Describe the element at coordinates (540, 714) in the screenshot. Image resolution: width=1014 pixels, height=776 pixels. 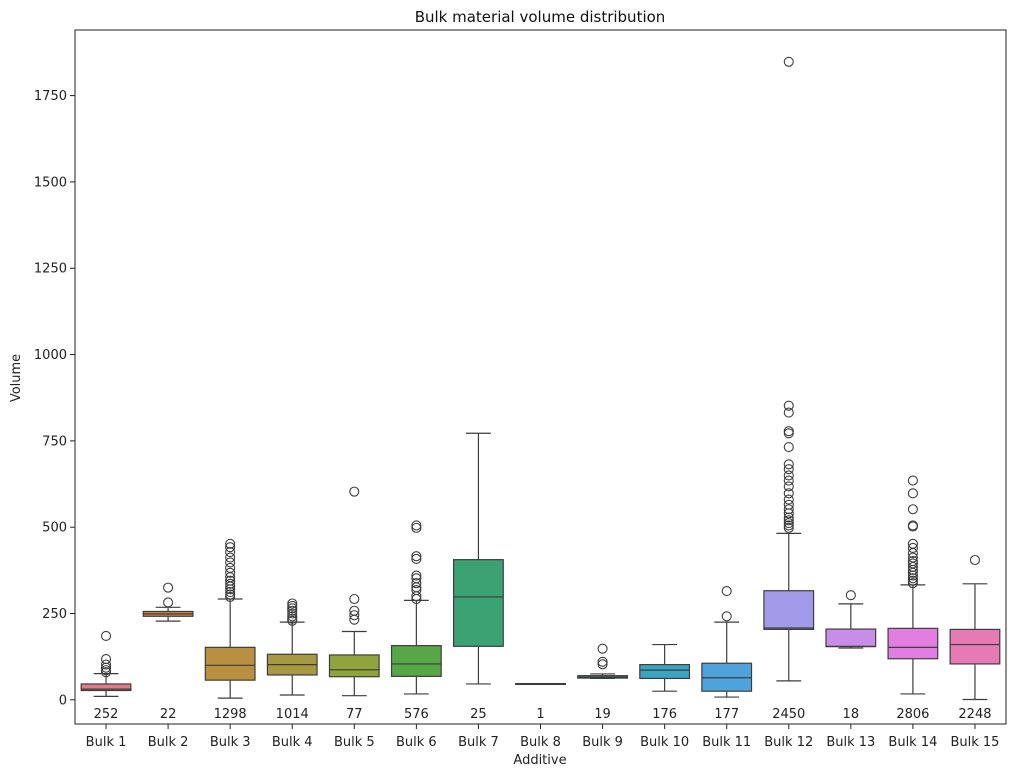
I see `count-label: 1` at that location.